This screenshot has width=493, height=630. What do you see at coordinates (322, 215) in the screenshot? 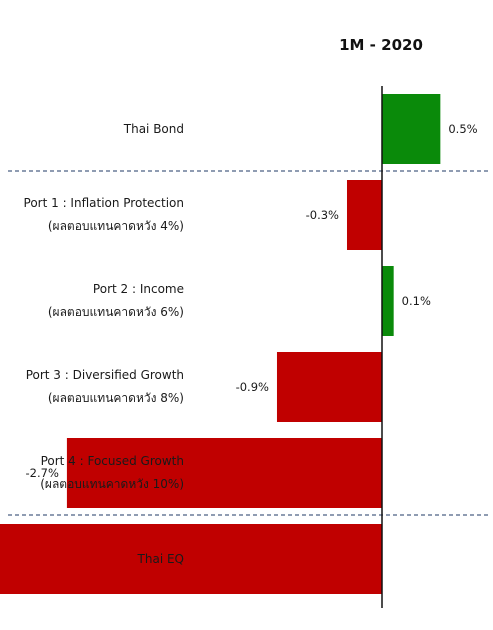
I see `value-label-1: -0.3%` at bounding box center [322, 215].